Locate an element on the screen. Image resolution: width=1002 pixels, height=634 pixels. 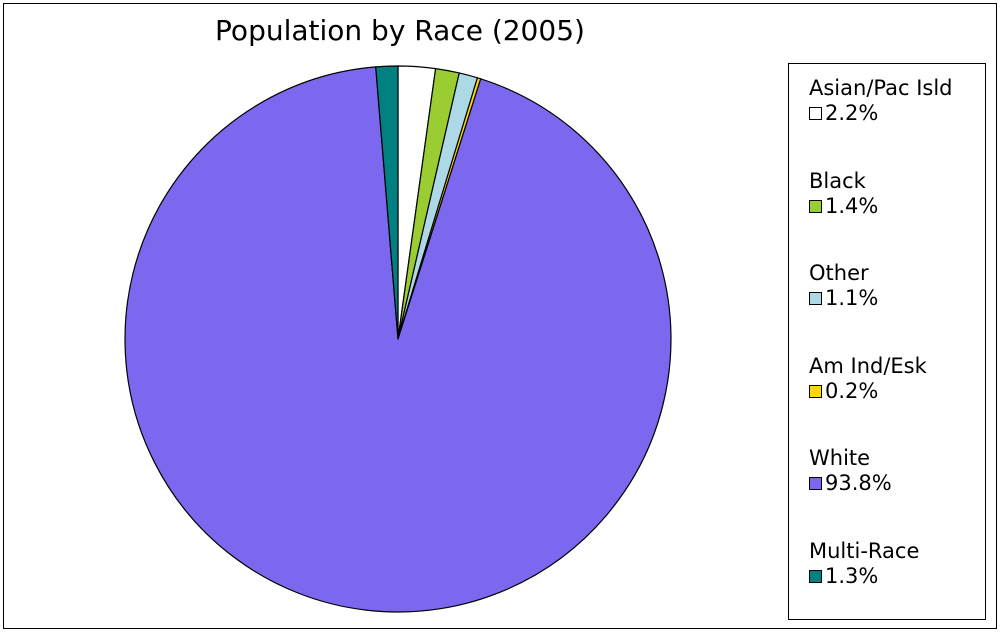
legend-item-multi-race: Multi-Race 1.3% is located at coordinates (864, 564).